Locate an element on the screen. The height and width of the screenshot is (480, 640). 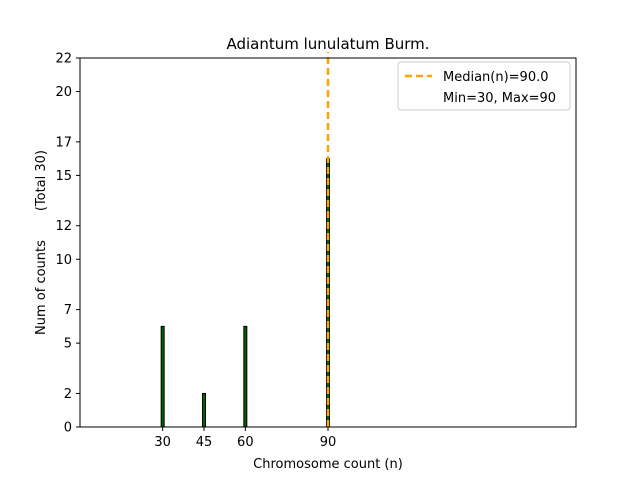
x-tick-label-90: 90 is located at coordinates (328, 442).